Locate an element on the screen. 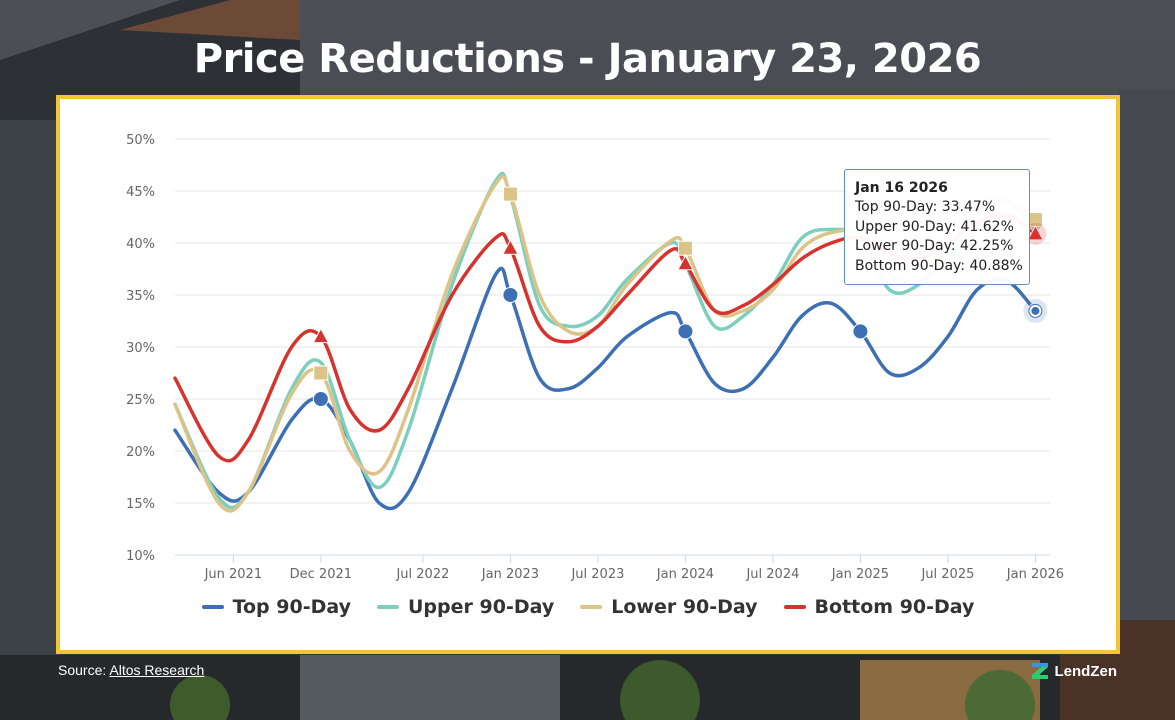 This screenshot has height=720, width=1175. y-tick-label: 20% is located at coordinates (140, 452).